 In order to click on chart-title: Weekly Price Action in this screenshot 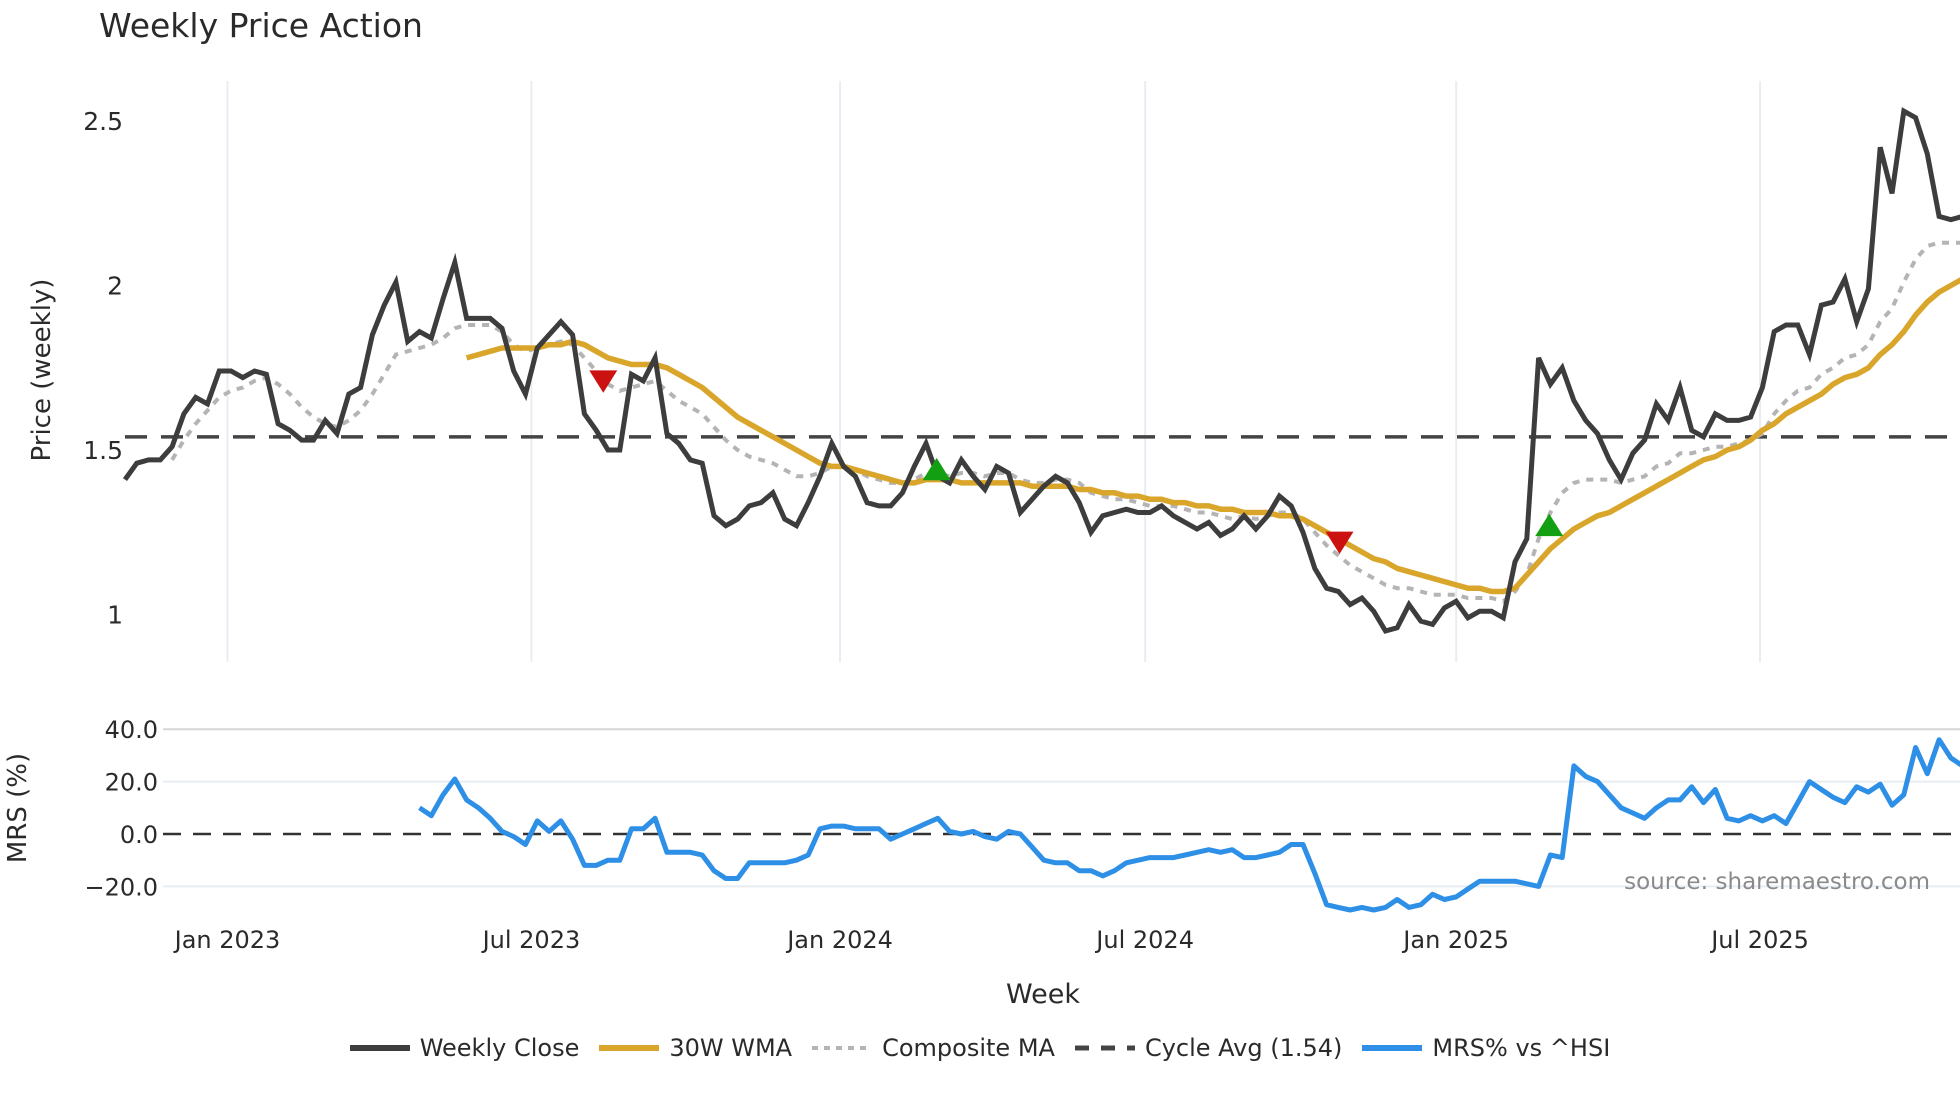, I will do `click(261, 25)`.